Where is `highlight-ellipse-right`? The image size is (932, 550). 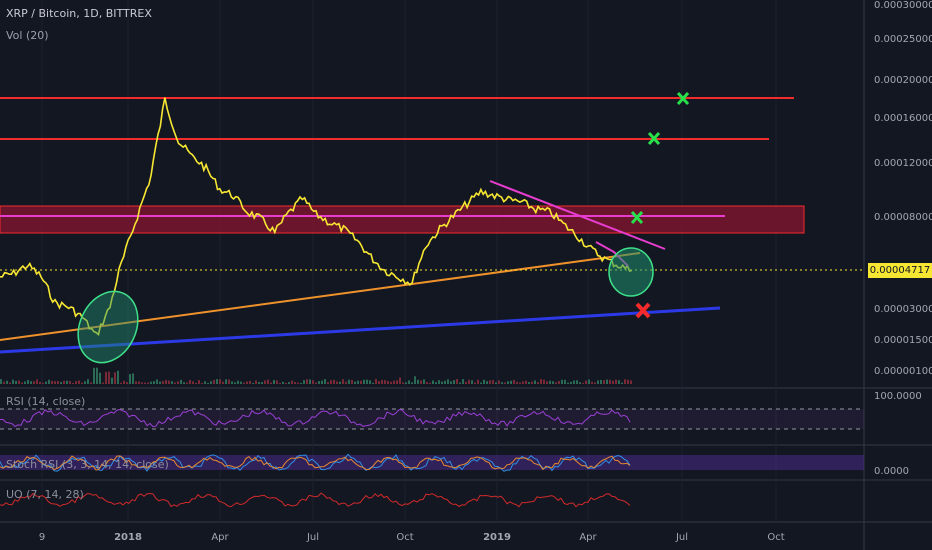
highlight-ellipse-right is located at coordinates (631, 272).